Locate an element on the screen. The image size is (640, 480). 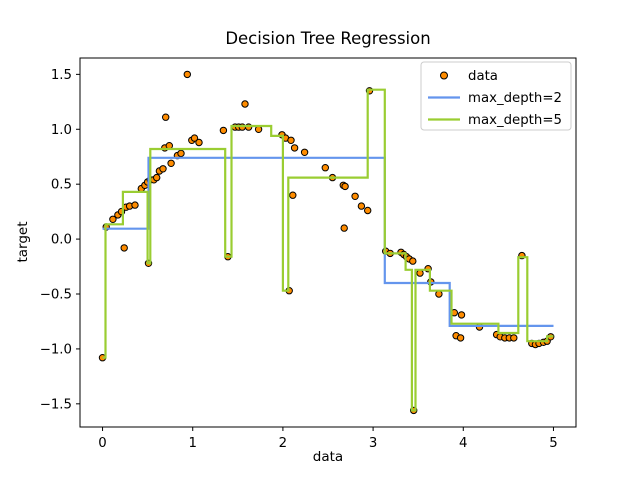
y-tick-label: −1.0 is located at coordinates (56, 349).